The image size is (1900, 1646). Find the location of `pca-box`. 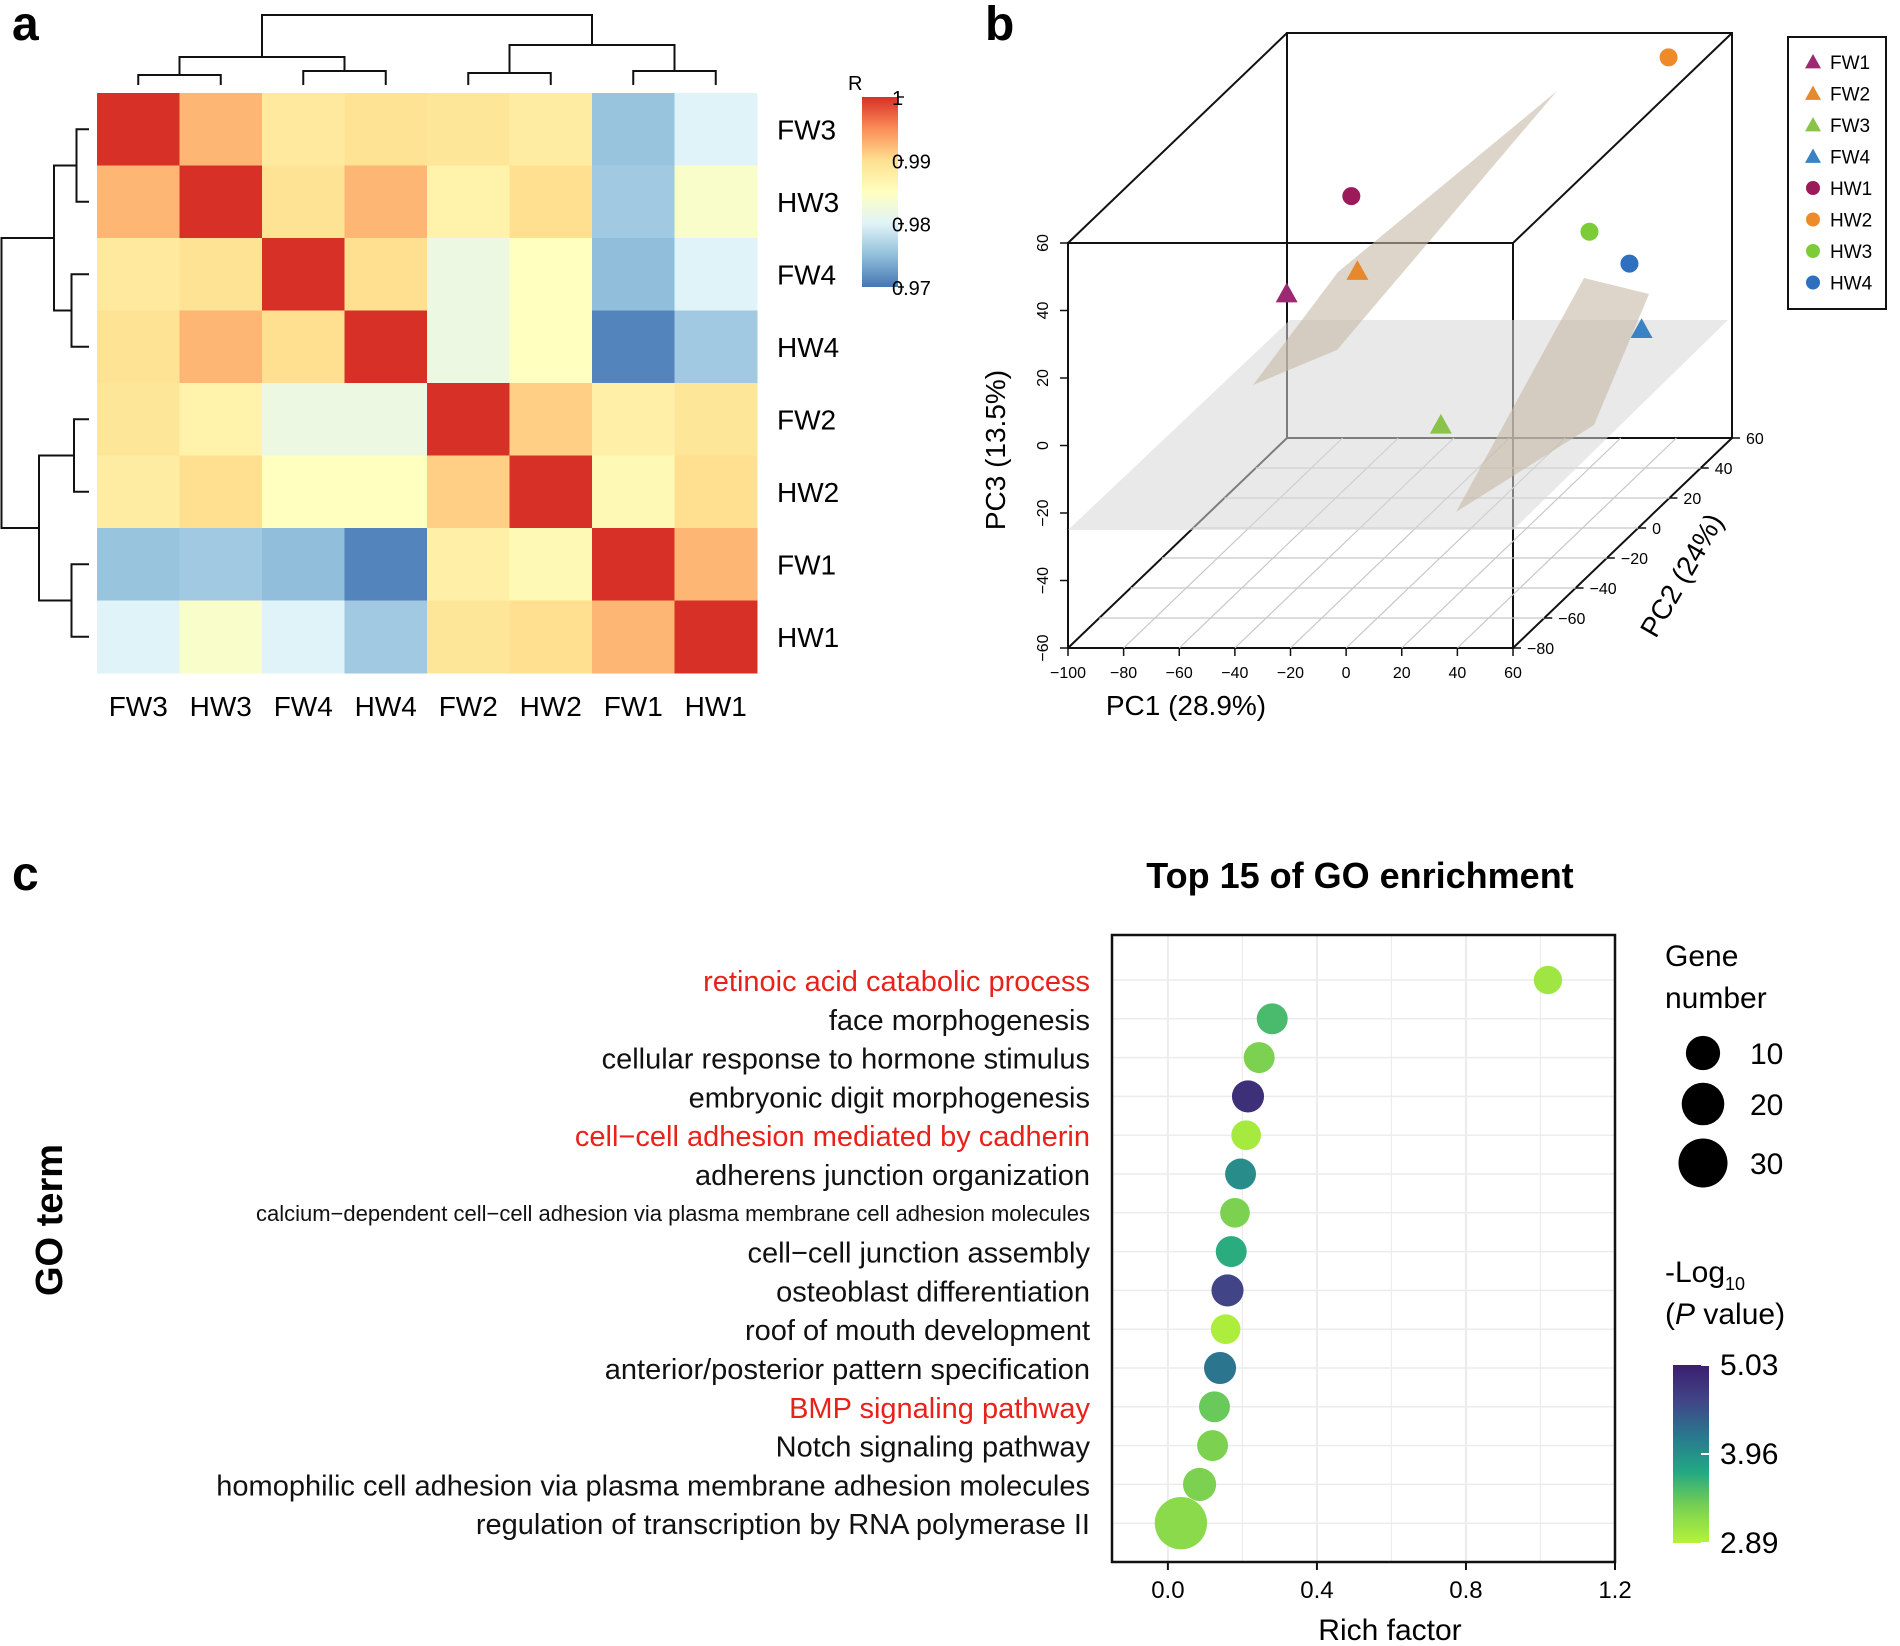

pca-box is located at coordinates (1400, 340).